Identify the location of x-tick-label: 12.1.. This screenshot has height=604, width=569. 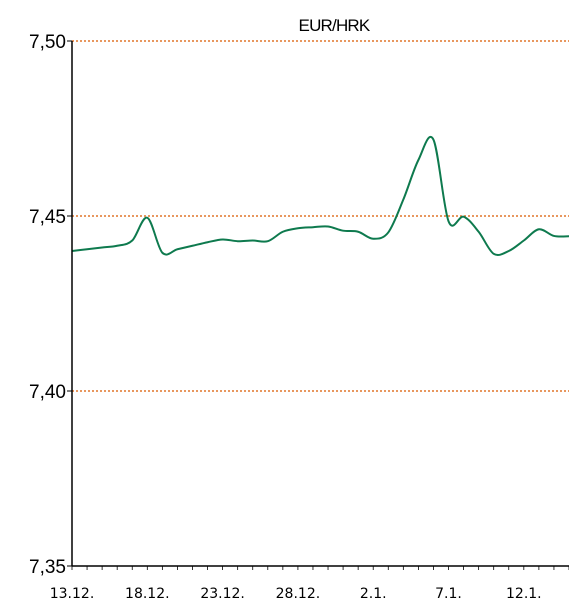
(524, 594).